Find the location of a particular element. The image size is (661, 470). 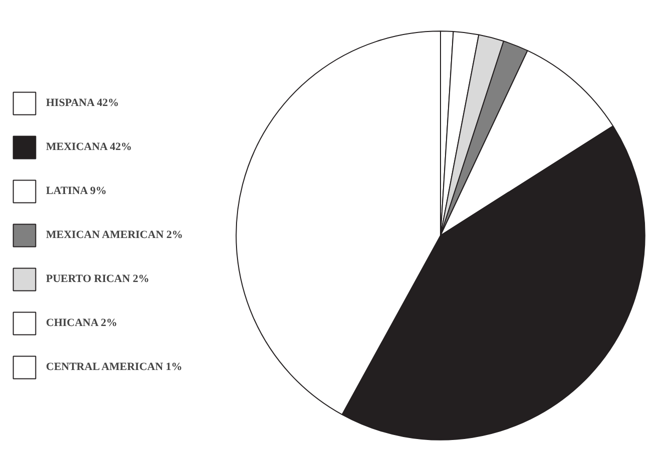

legend-label: PUERTO RICAN 2% is located at coordinates (98, 279).